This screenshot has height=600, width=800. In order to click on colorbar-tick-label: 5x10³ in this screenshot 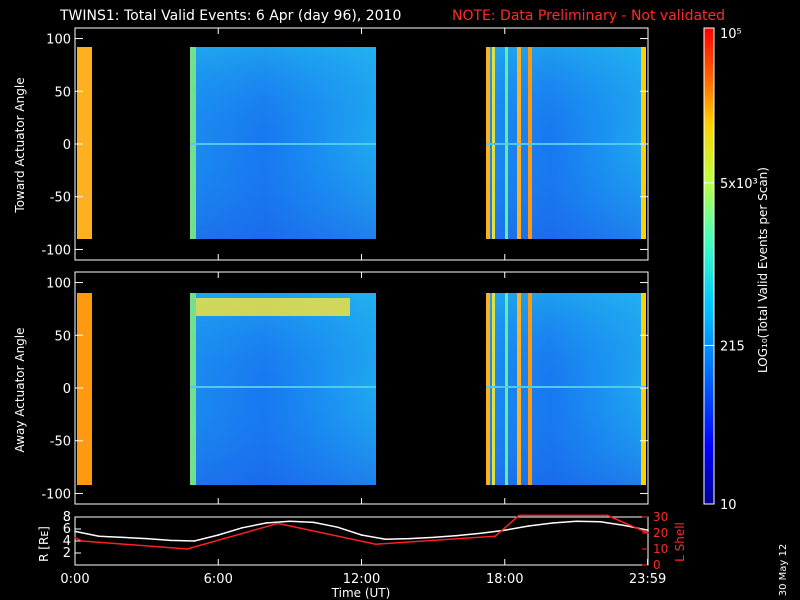, I will do `click(739, 184)`.